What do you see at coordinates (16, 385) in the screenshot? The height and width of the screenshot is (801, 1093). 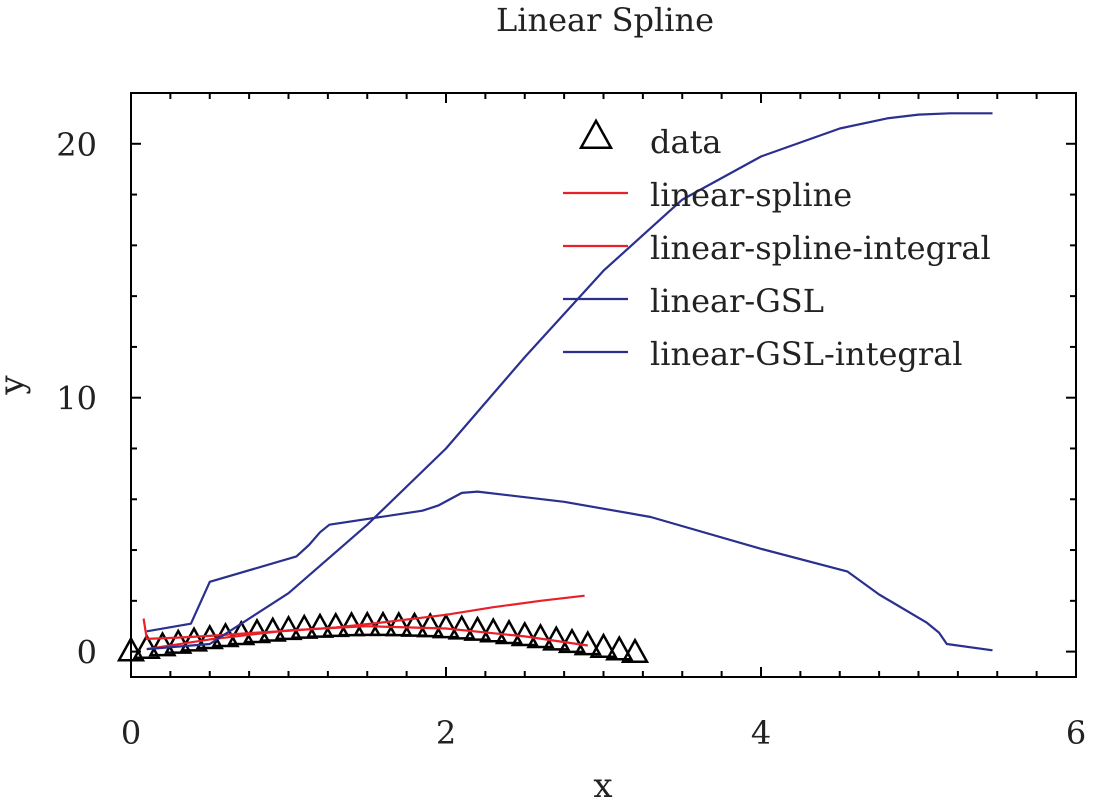 I see `y-axis-label: y` at bounding box center [16, 385].